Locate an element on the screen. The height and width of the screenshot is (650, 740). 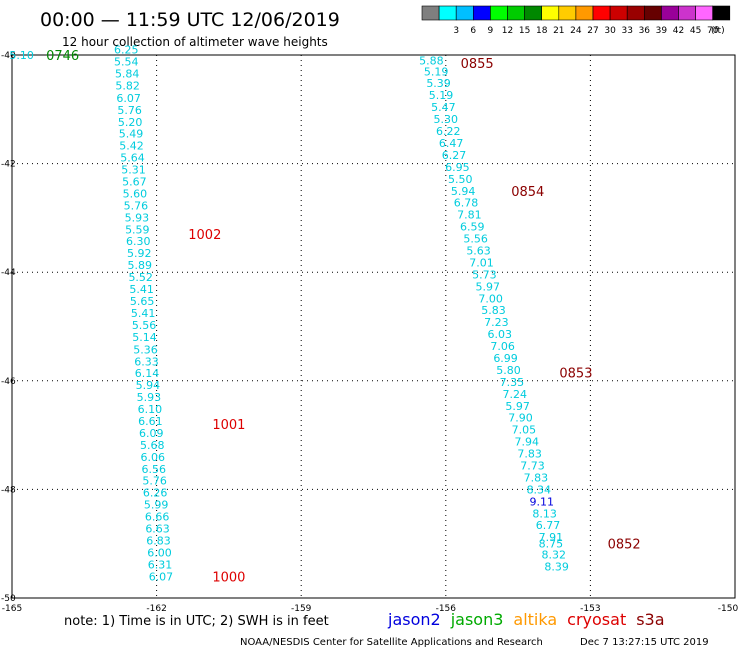
wave-height-value: 6.78 is located at coordinates (466, 203).